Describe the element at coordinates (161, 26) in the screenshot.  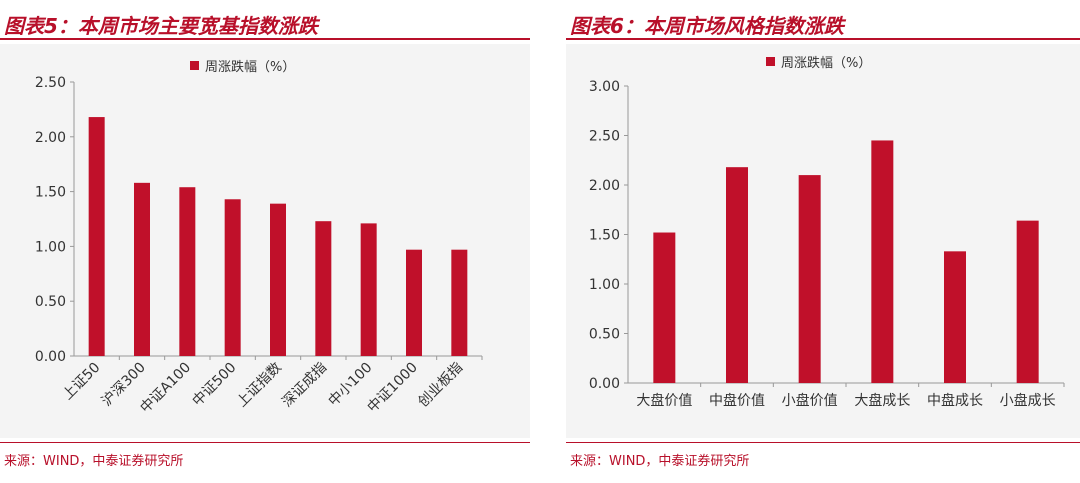
I see `figure-title: 图表5：本周市场主要宽基指数涨跌` at that location.